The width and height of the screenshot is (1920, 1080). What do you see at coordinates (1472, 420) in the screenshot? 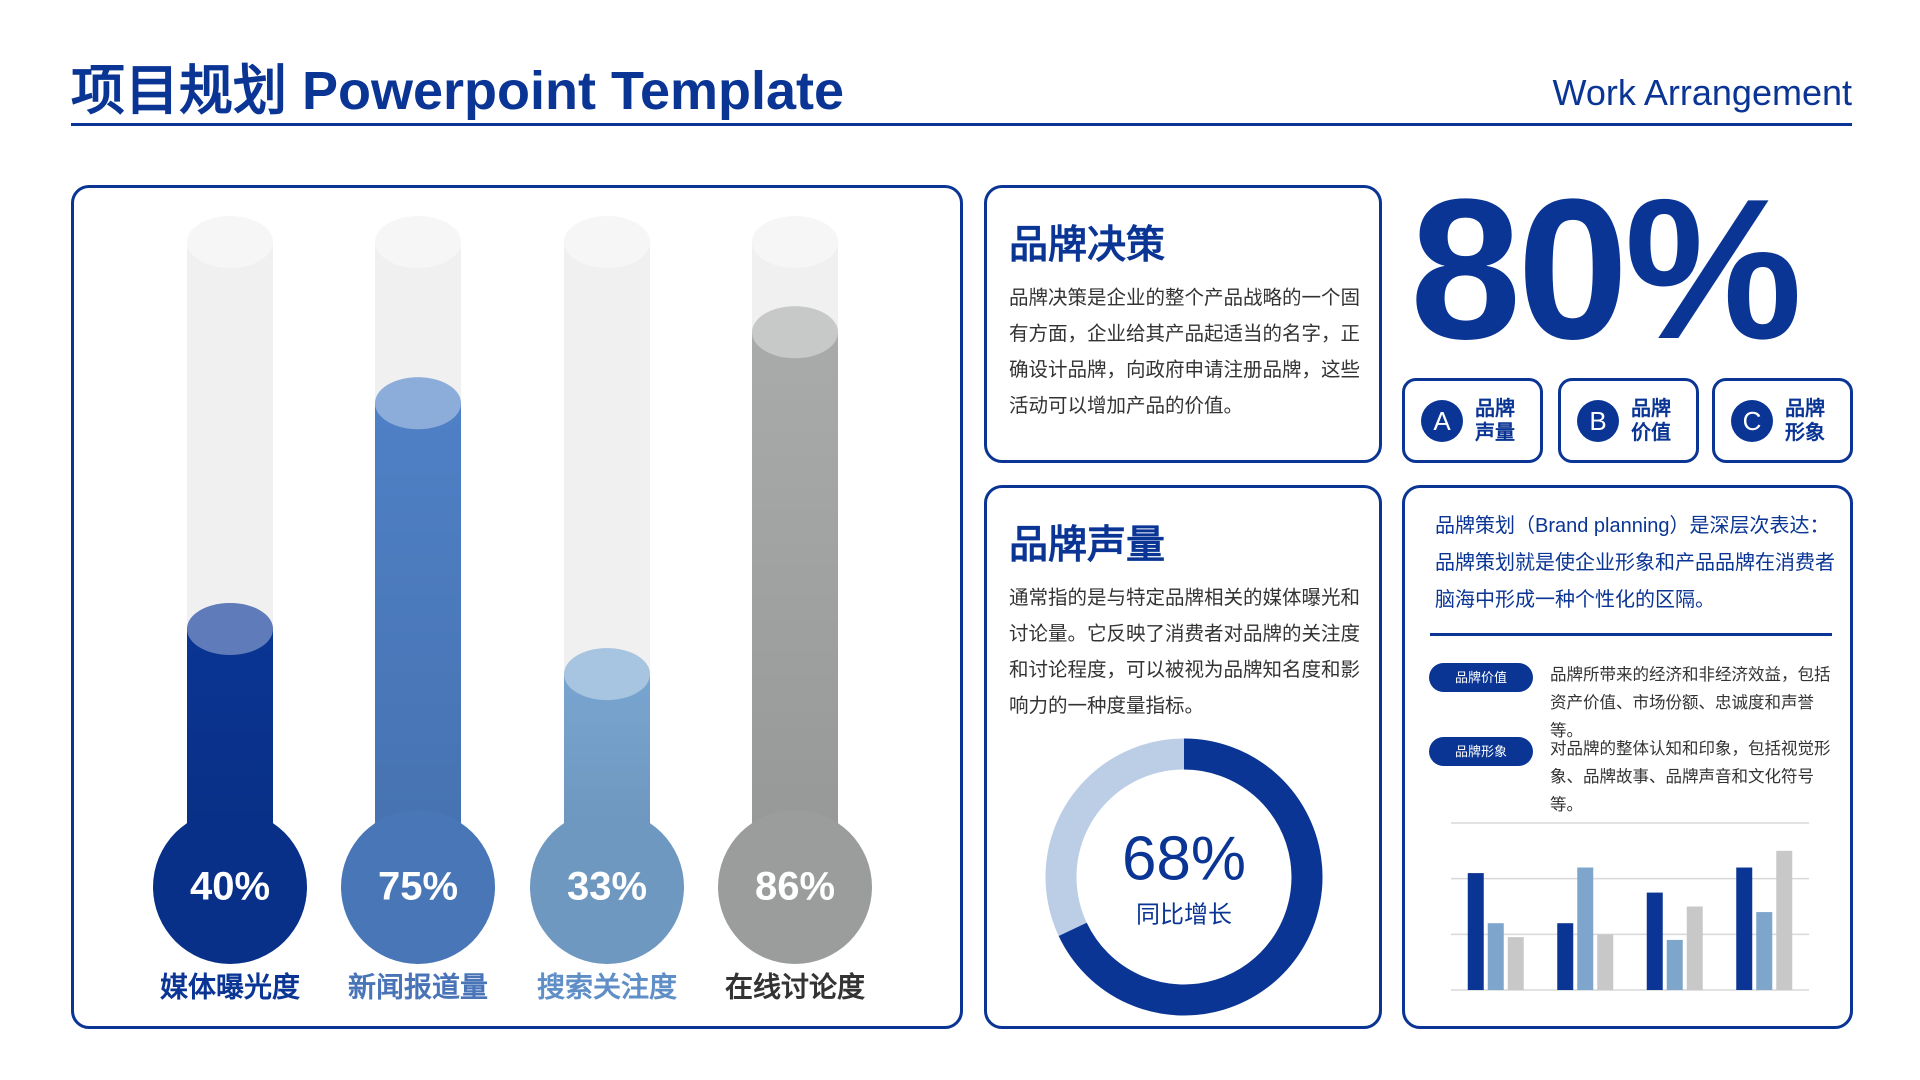
I see `badge: A 品牌 声量` at bounding box center [1472, 420].